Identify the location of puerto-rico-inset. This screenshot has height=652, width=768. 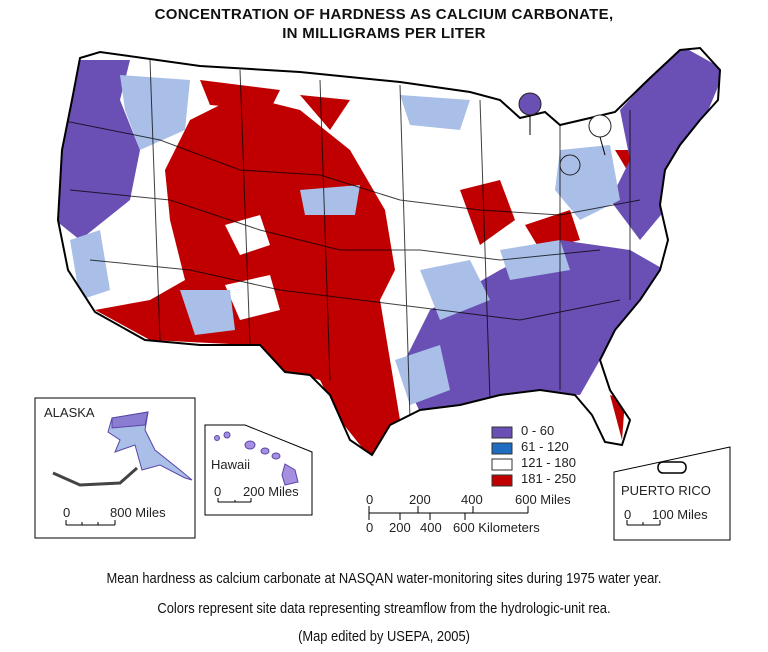
(672, 493).